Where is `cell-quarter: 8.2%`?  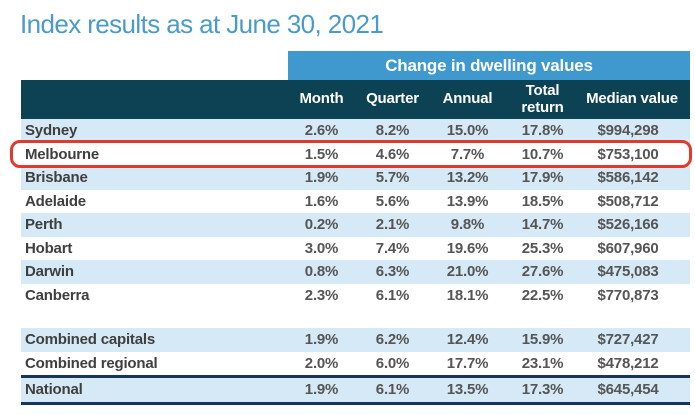
cell-quarter: 8.2% is located at coordinates (392, 131).